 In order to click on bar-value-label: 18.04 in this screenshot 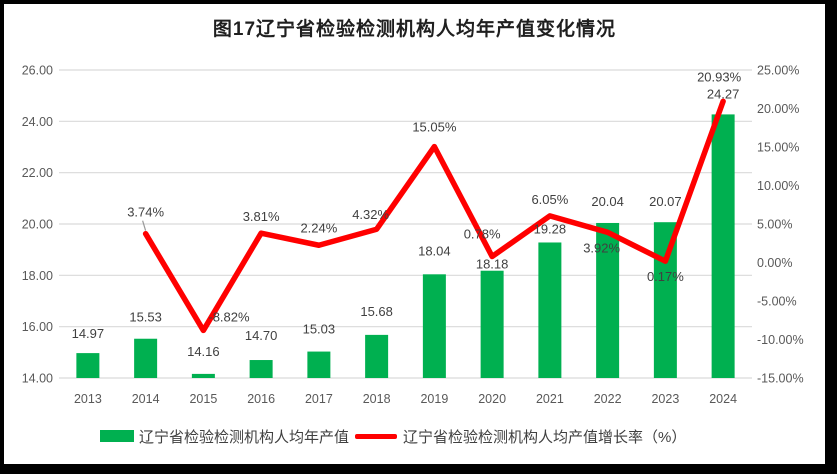, I will do `click(434, 250)`.